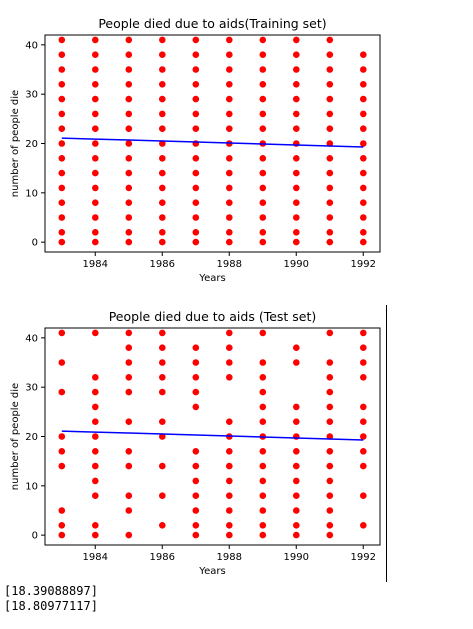  What do you see at coordinates (95, 557) in the screenshot?
I see `x-tick-label: 1984` at bounding box center [95, 557].